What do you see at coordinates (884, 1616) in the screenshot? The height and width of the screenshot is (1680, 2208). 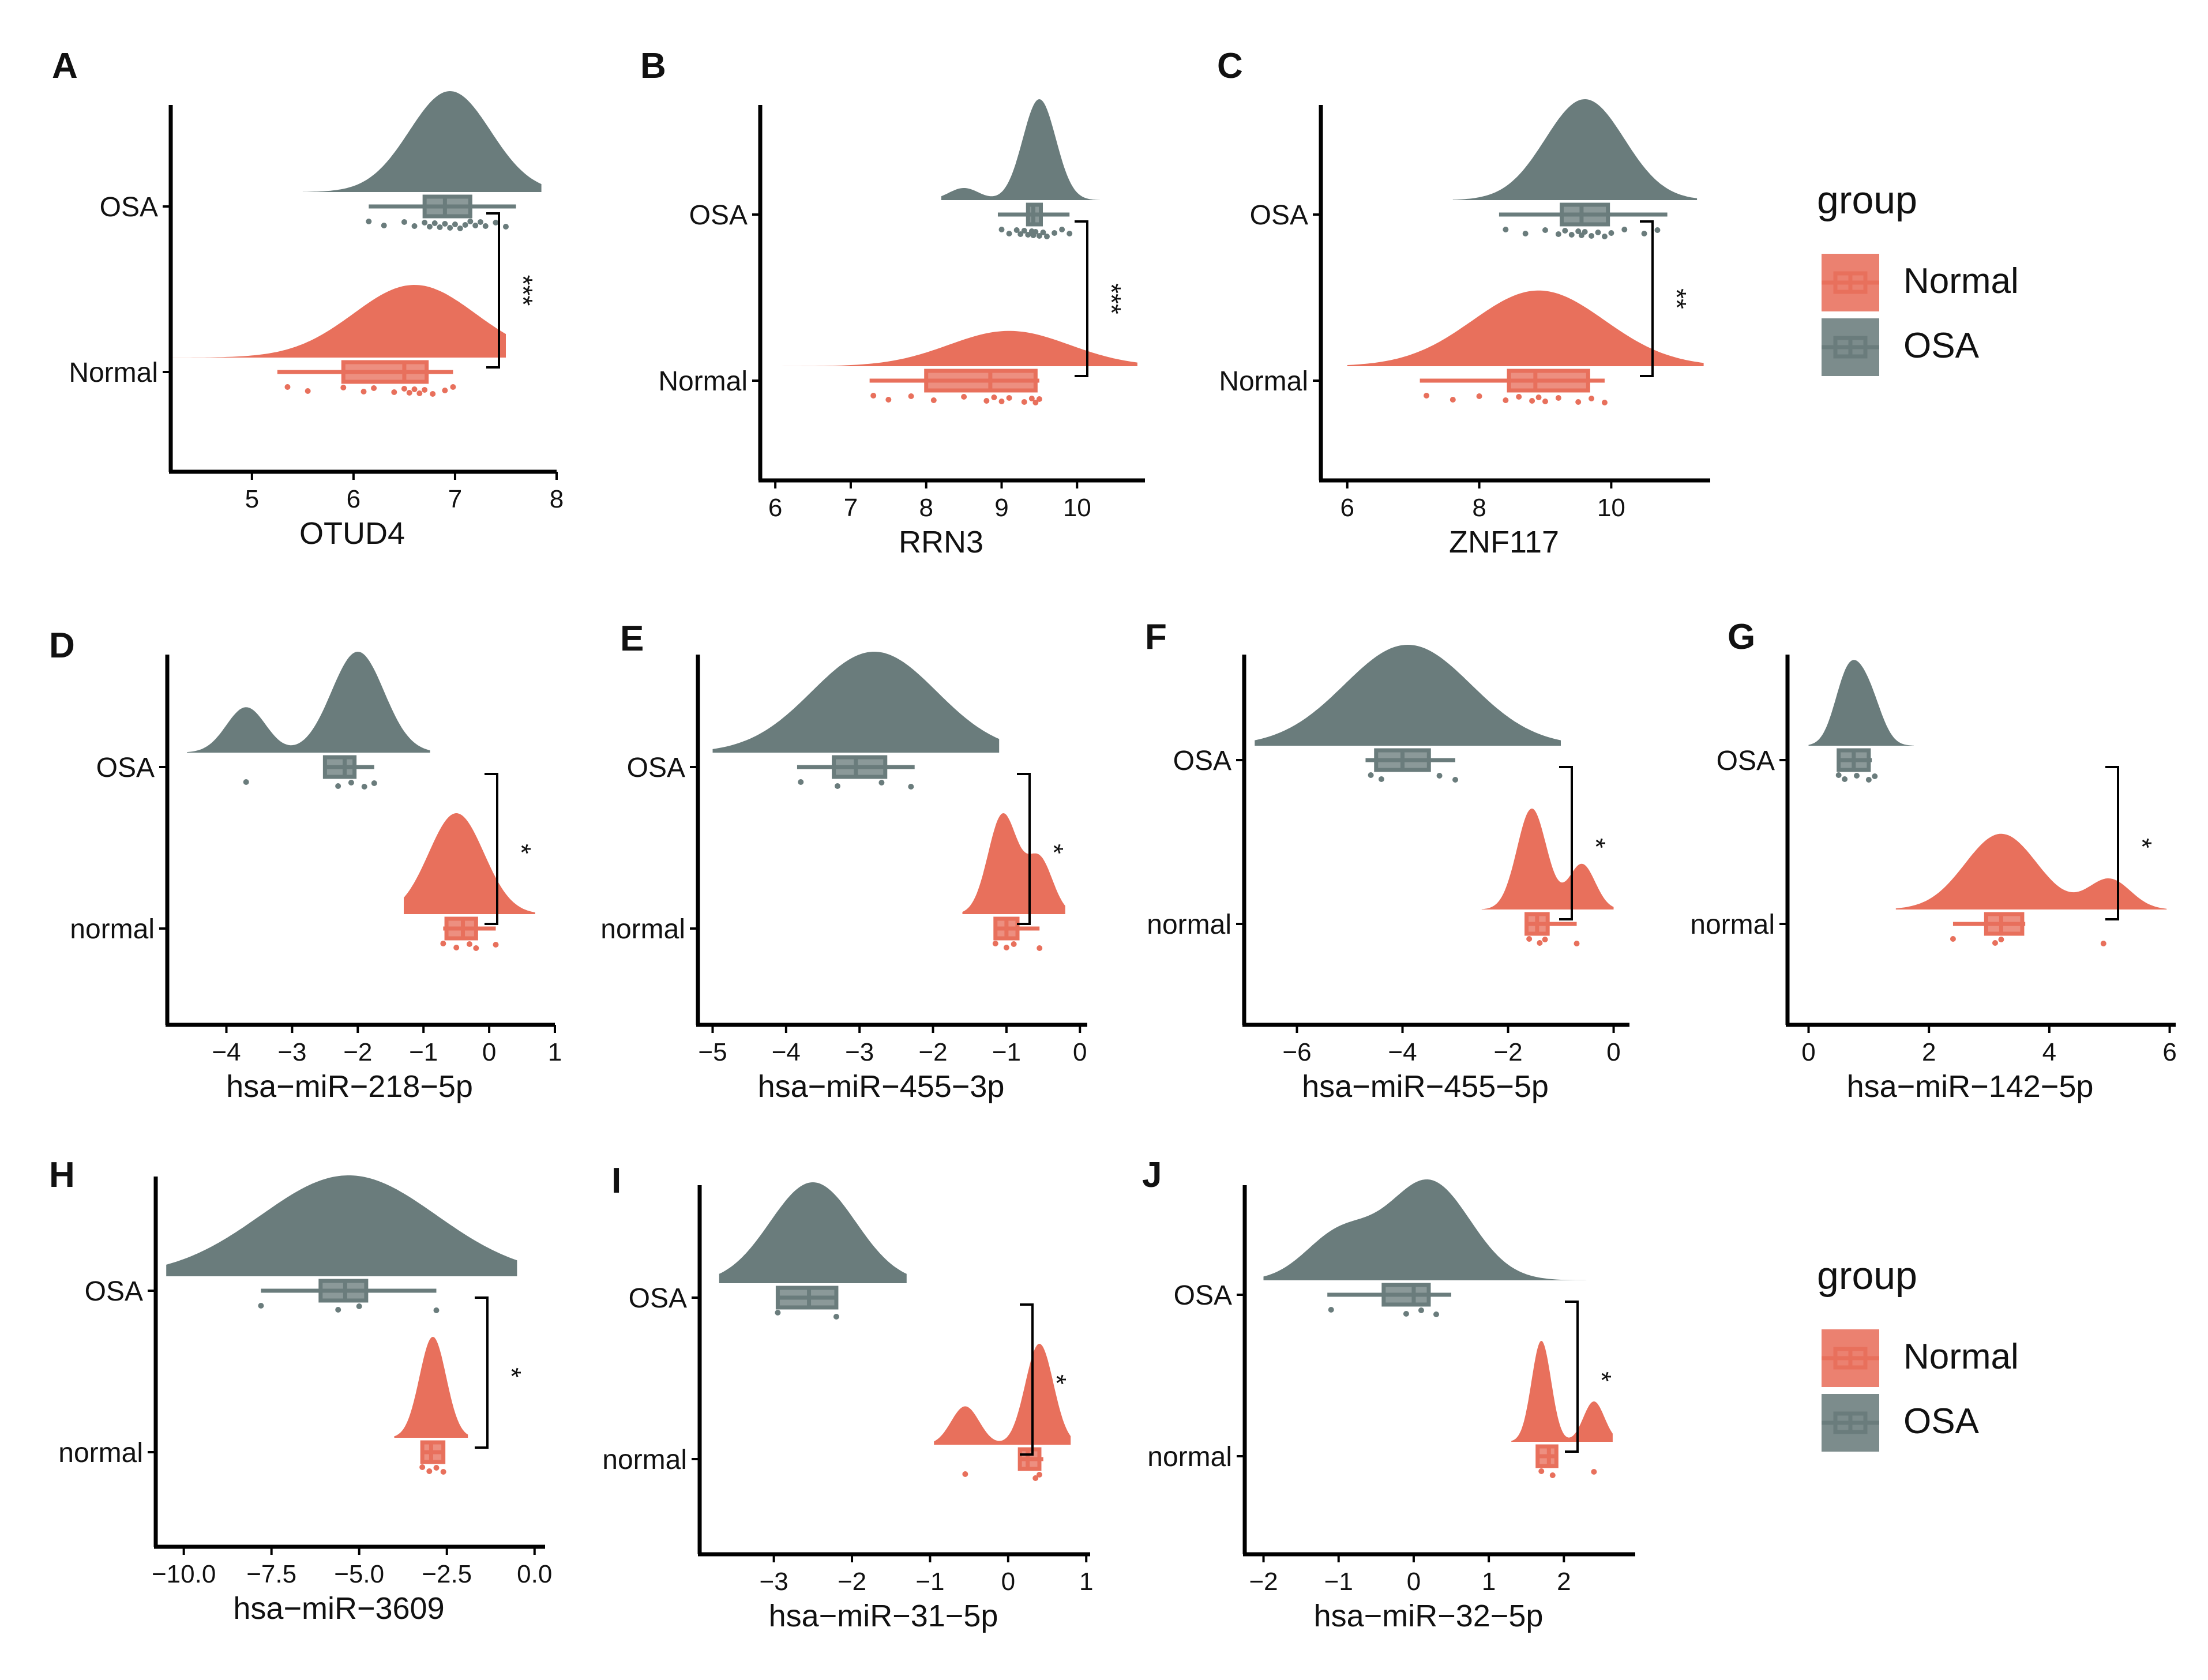 I see `x-axis-title: hsa−miR−31−5p` at bounding box center [884, 1616].